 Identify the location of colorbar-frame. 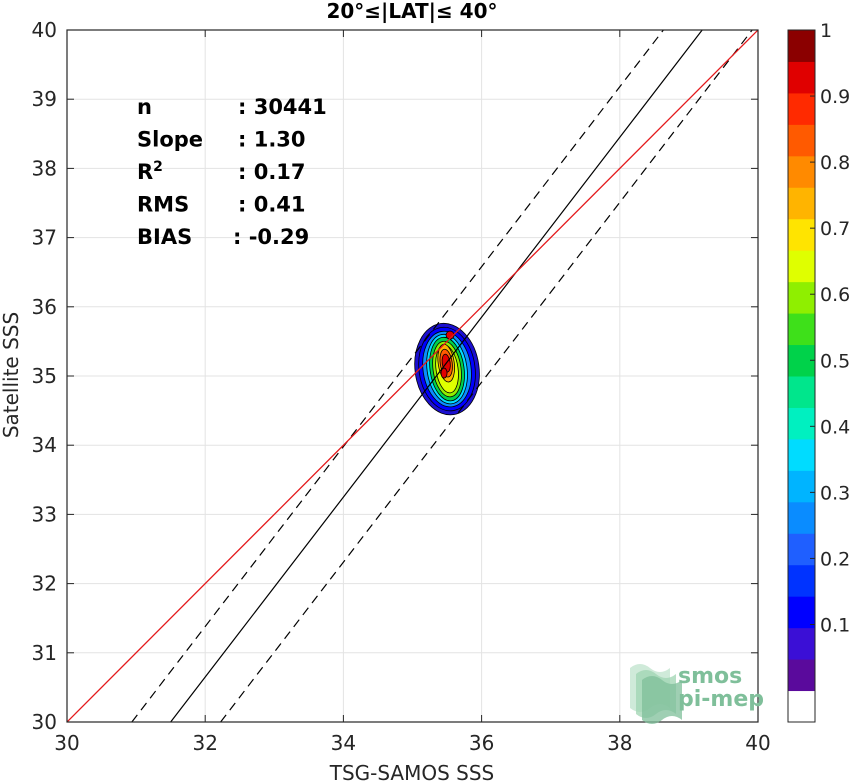
(801, 376).